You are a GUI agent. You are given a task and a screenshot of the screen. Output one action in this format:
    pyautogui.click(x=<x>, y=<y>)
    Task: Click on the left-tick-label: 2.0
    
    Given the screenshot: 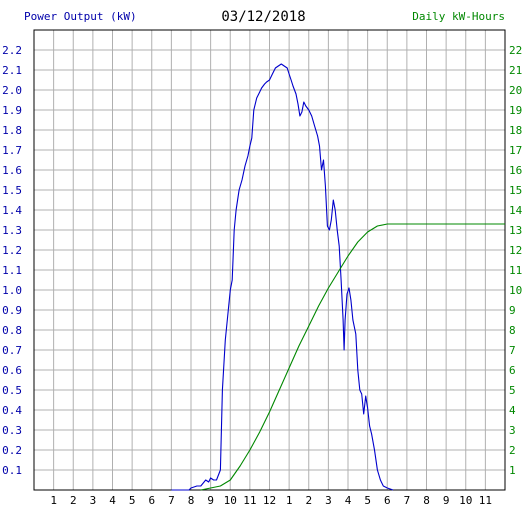 What is the action you would take?
    pyautogui.click(x=12, y=90)
    